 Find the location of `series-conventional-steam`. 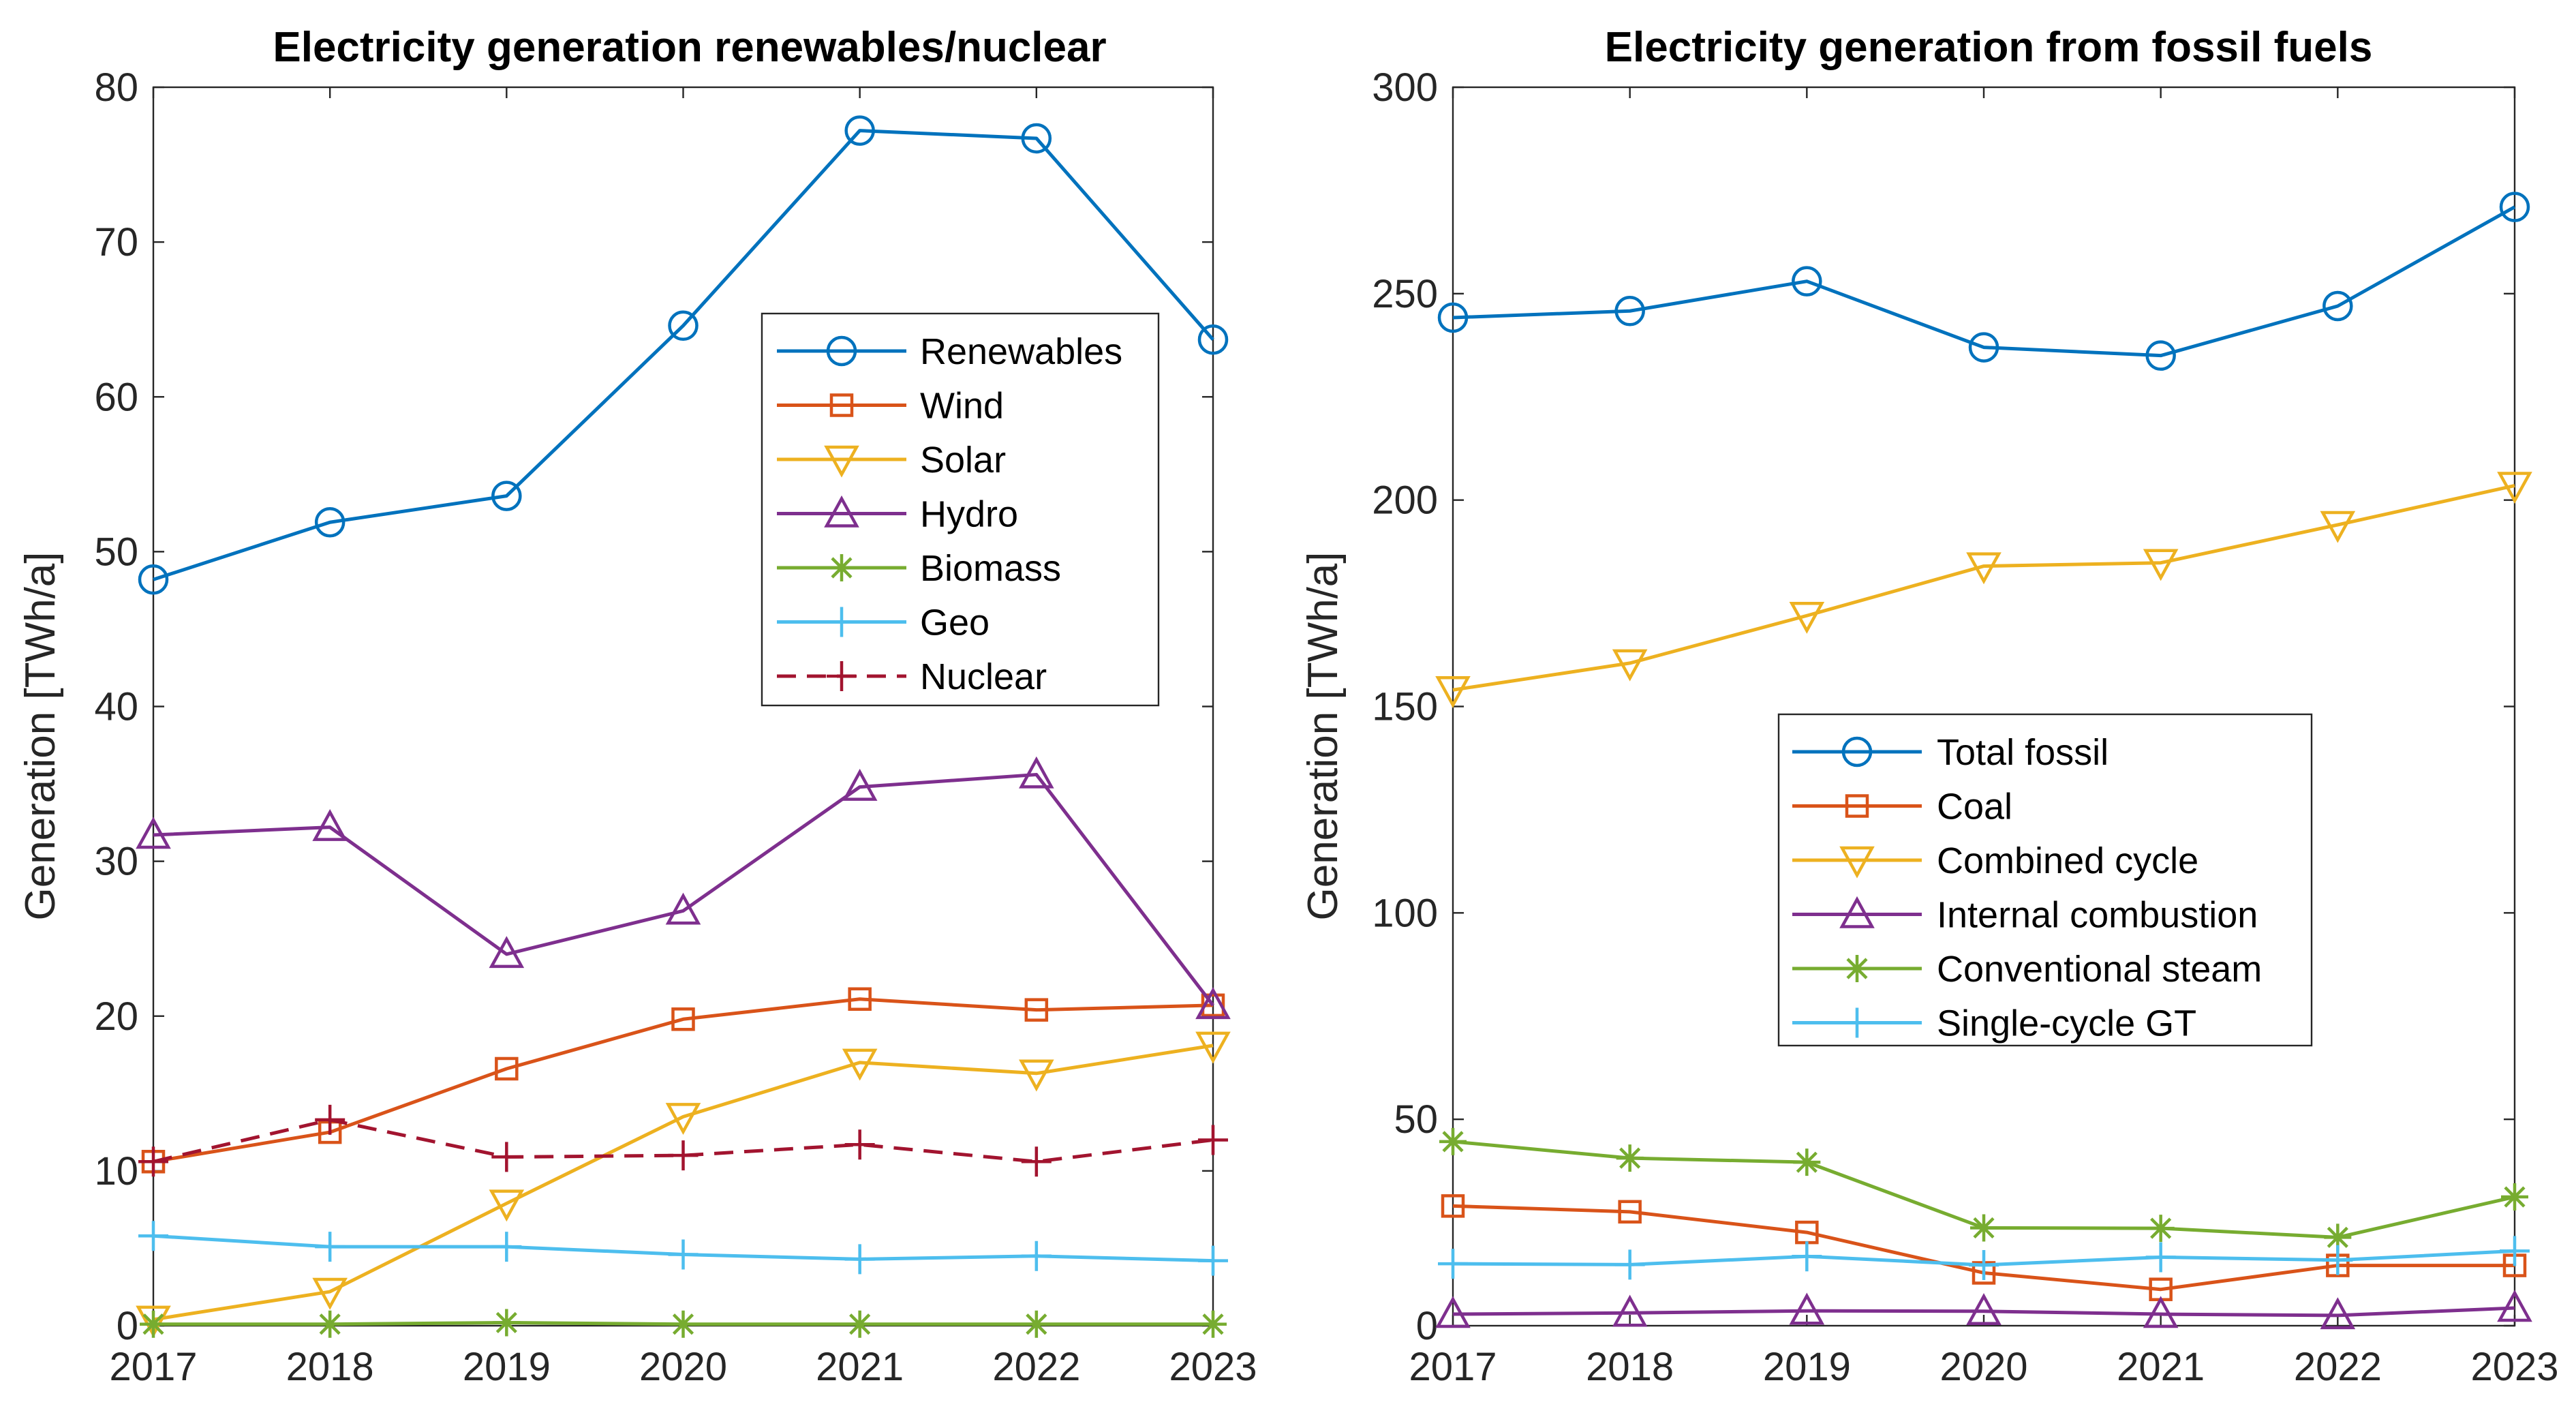

series-conventional-steam is located at coordinates (1983, 1189).